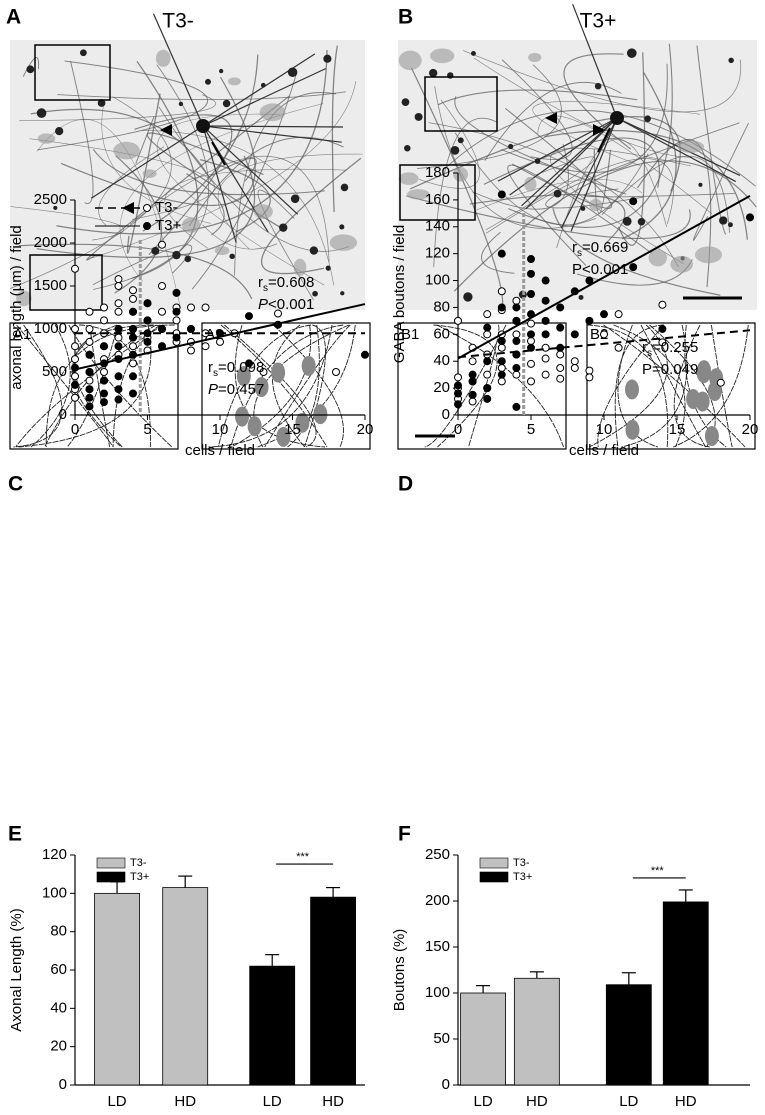  I want to click on legend-marker, so click(147, 208).